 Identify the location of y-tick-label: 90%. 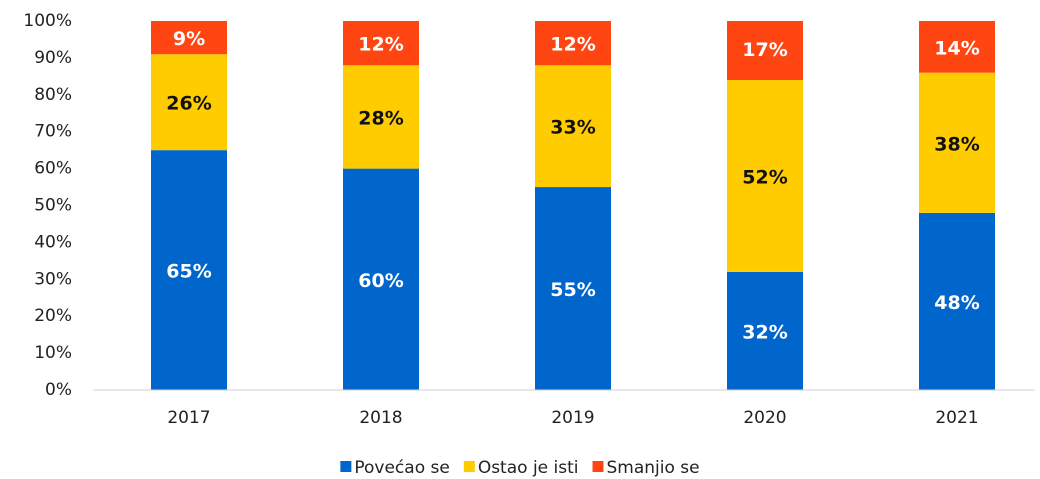
(53, 58).